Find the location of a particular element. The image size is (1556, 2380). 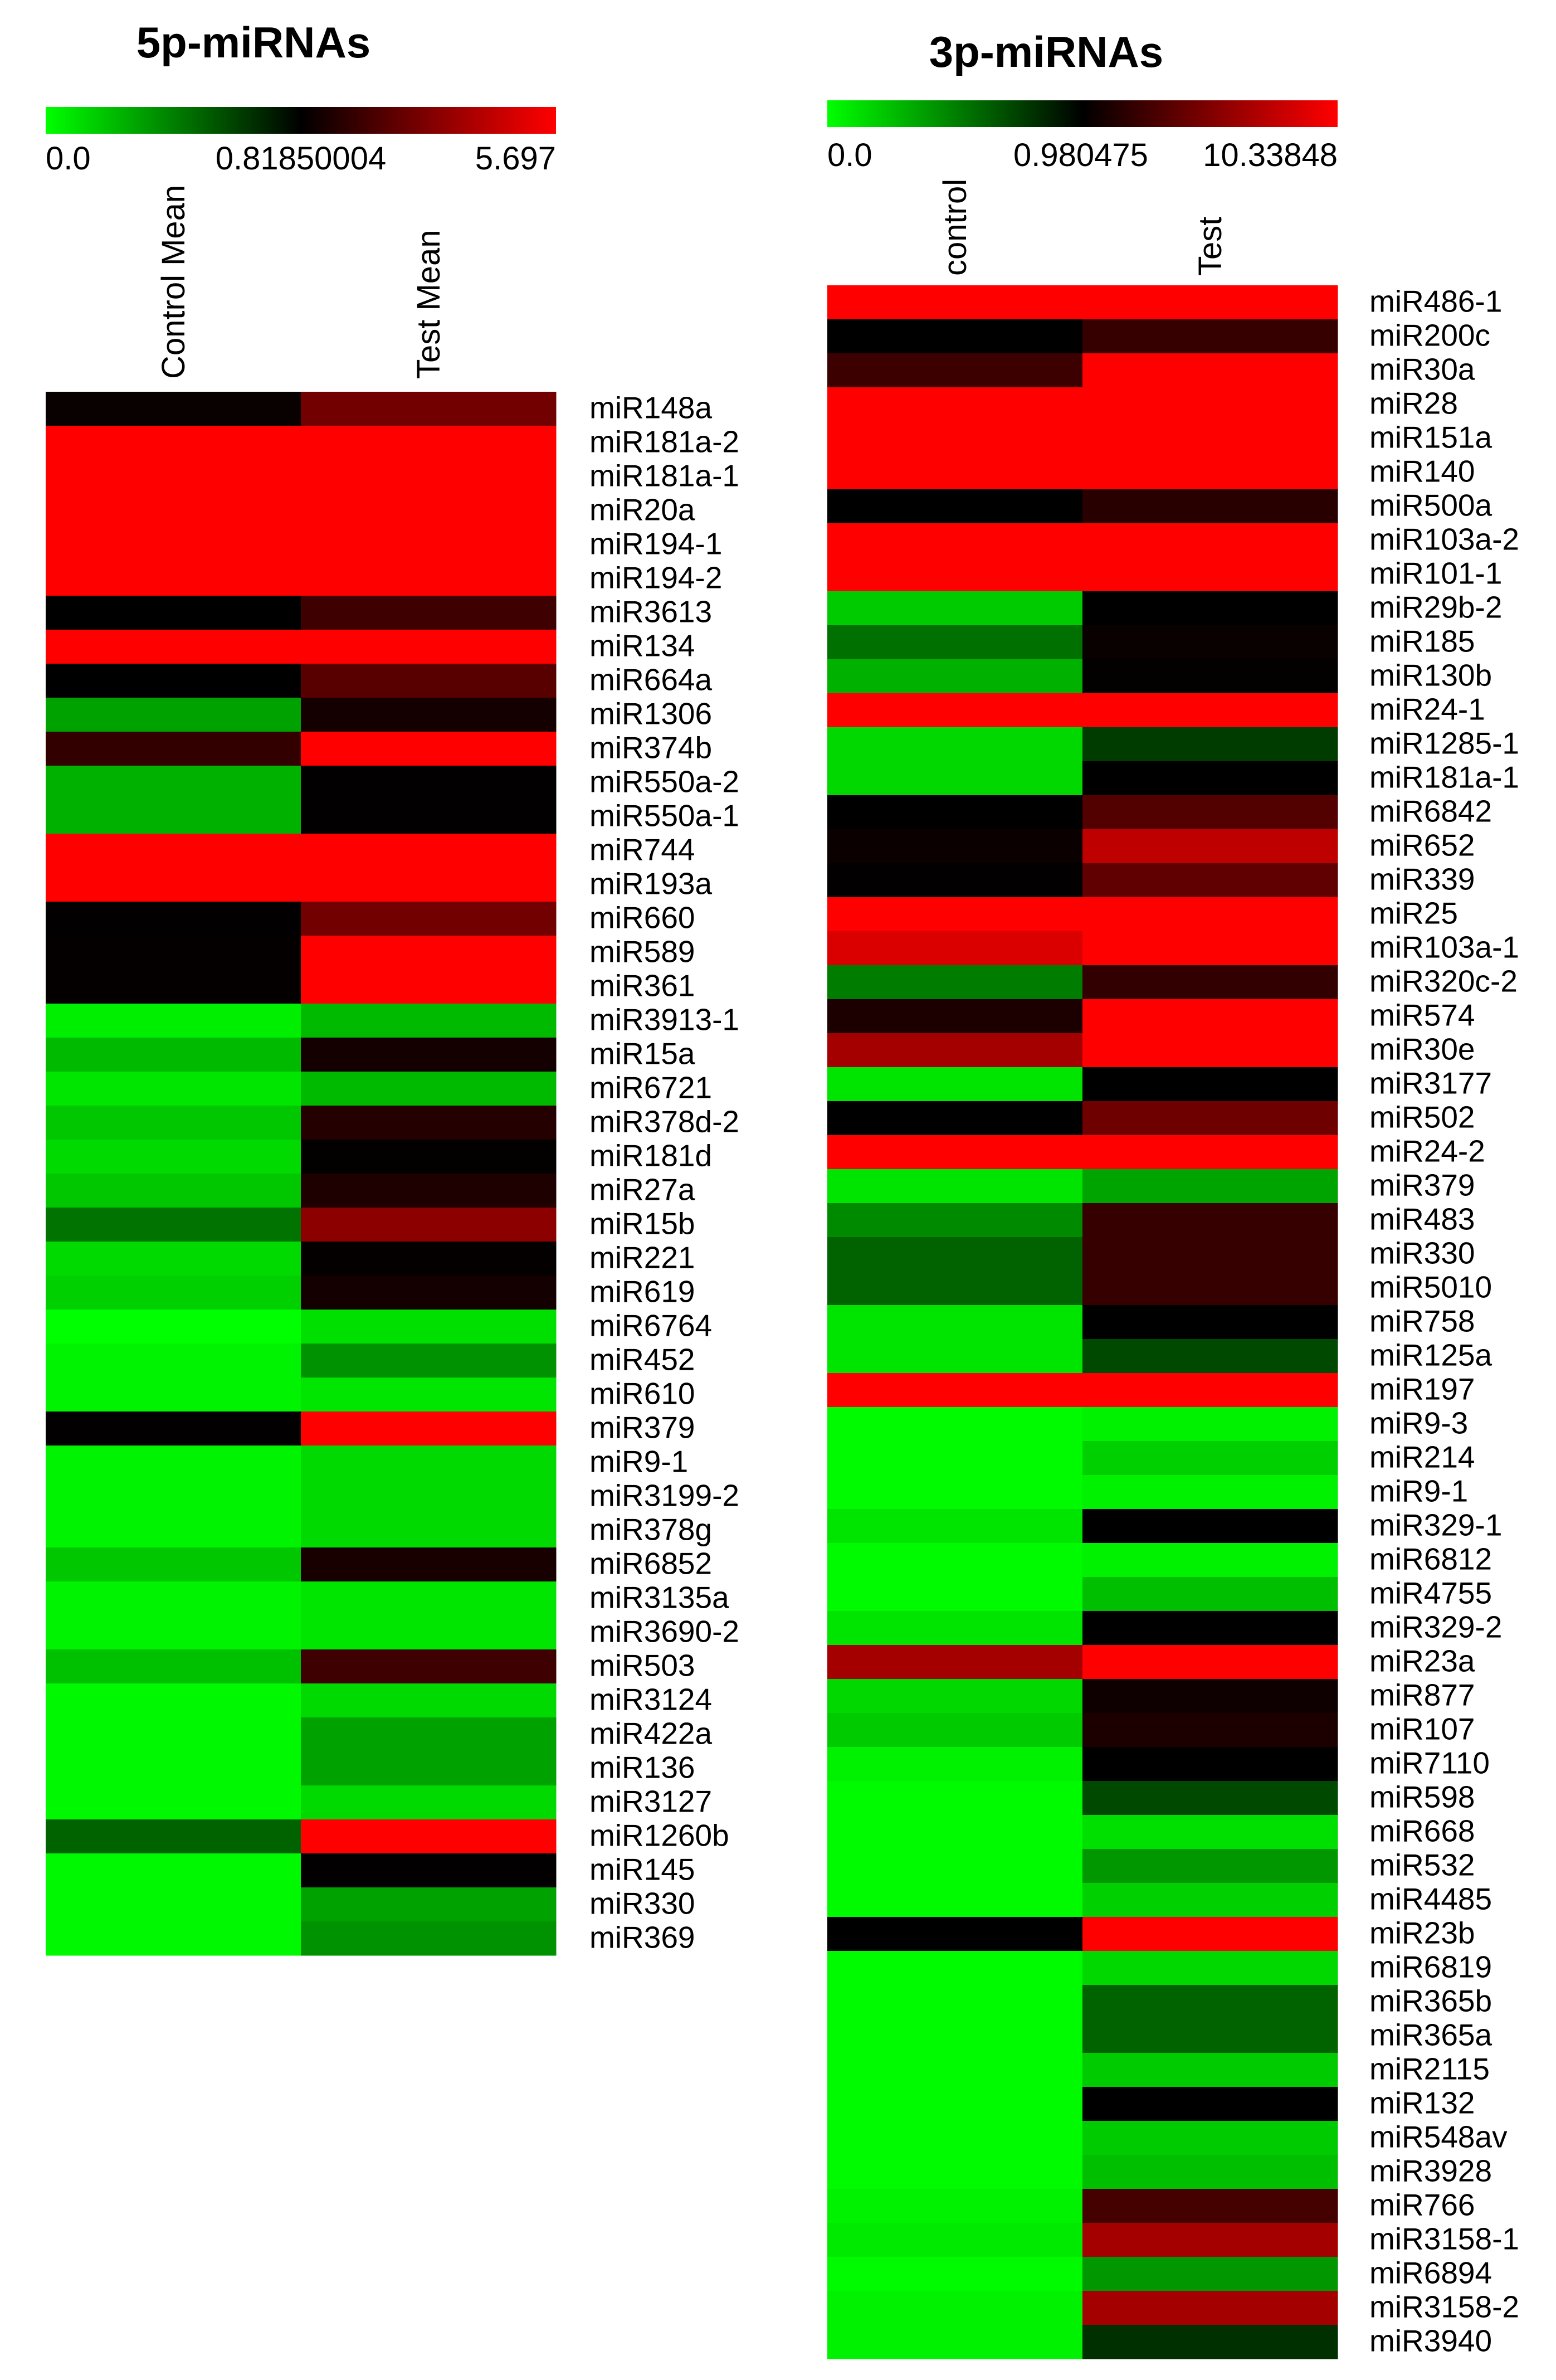

row-label: miR6764 is located at coordinates (650, 1325).